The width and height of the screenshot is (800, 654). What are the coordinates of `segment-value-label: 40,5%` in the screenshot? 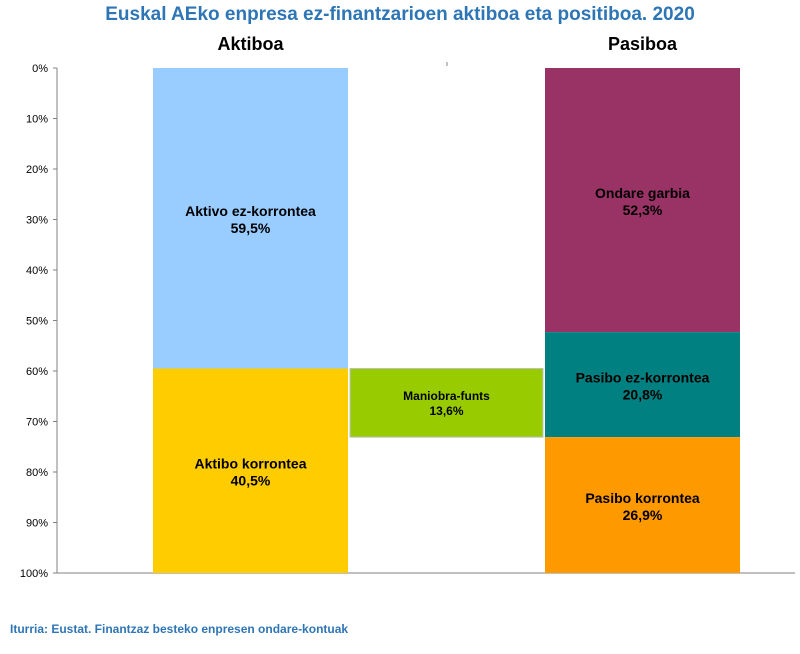 It's located at (251, 481).